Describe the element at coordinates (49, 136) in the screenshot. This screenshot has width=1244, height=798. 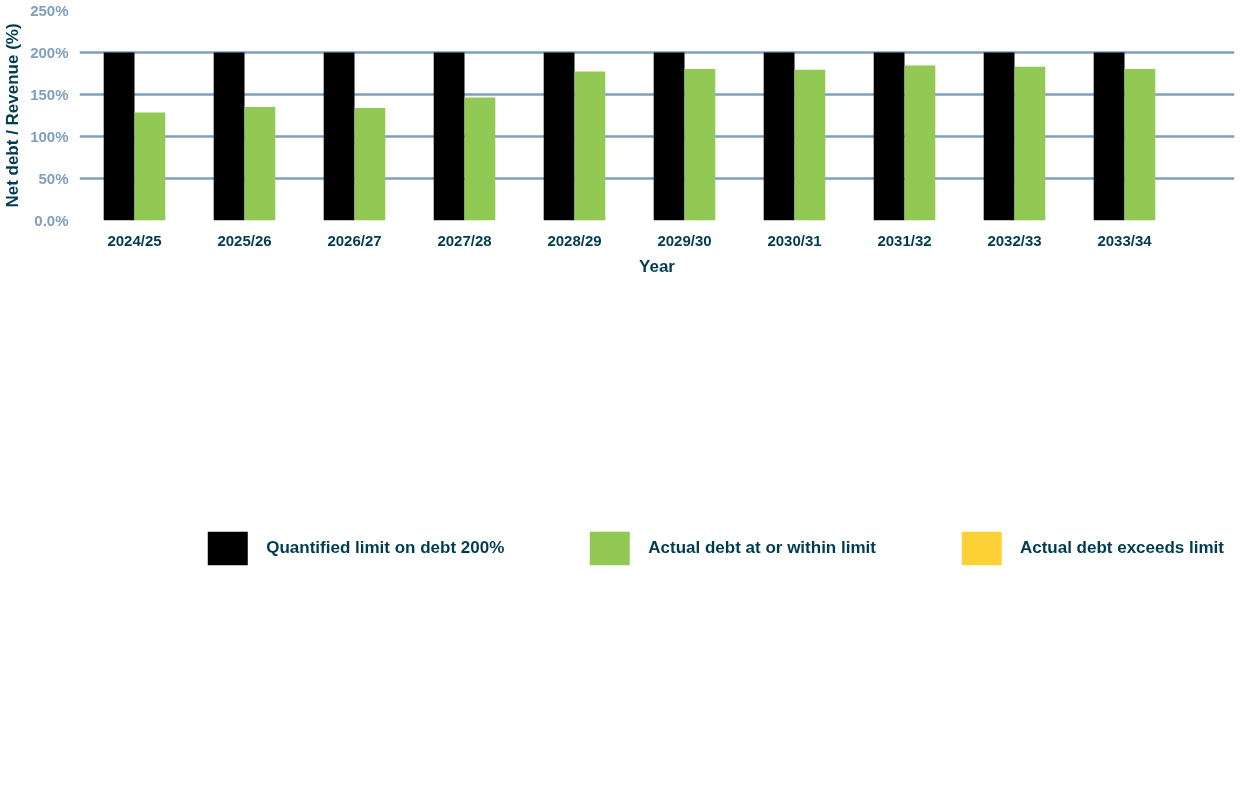
I see `y-tick-label: 100%` at that location.